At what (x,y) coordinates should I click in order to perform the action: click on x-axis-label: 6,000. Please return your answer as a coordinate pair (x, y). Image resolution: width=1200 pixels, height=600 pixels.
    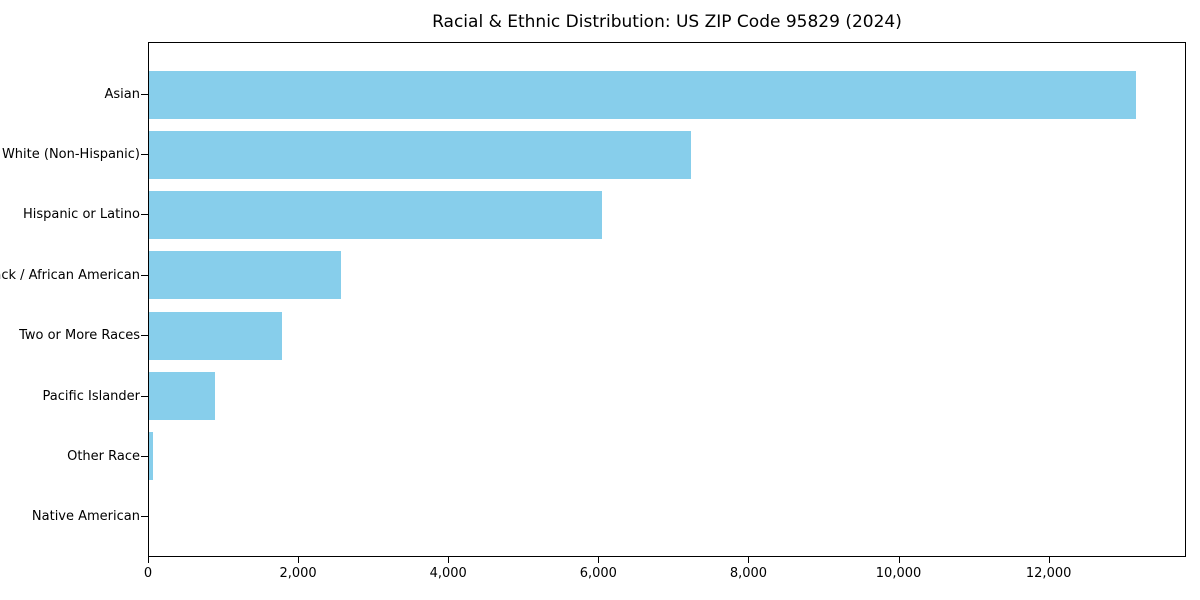
    Looking at the image, I should click on (598, 573).